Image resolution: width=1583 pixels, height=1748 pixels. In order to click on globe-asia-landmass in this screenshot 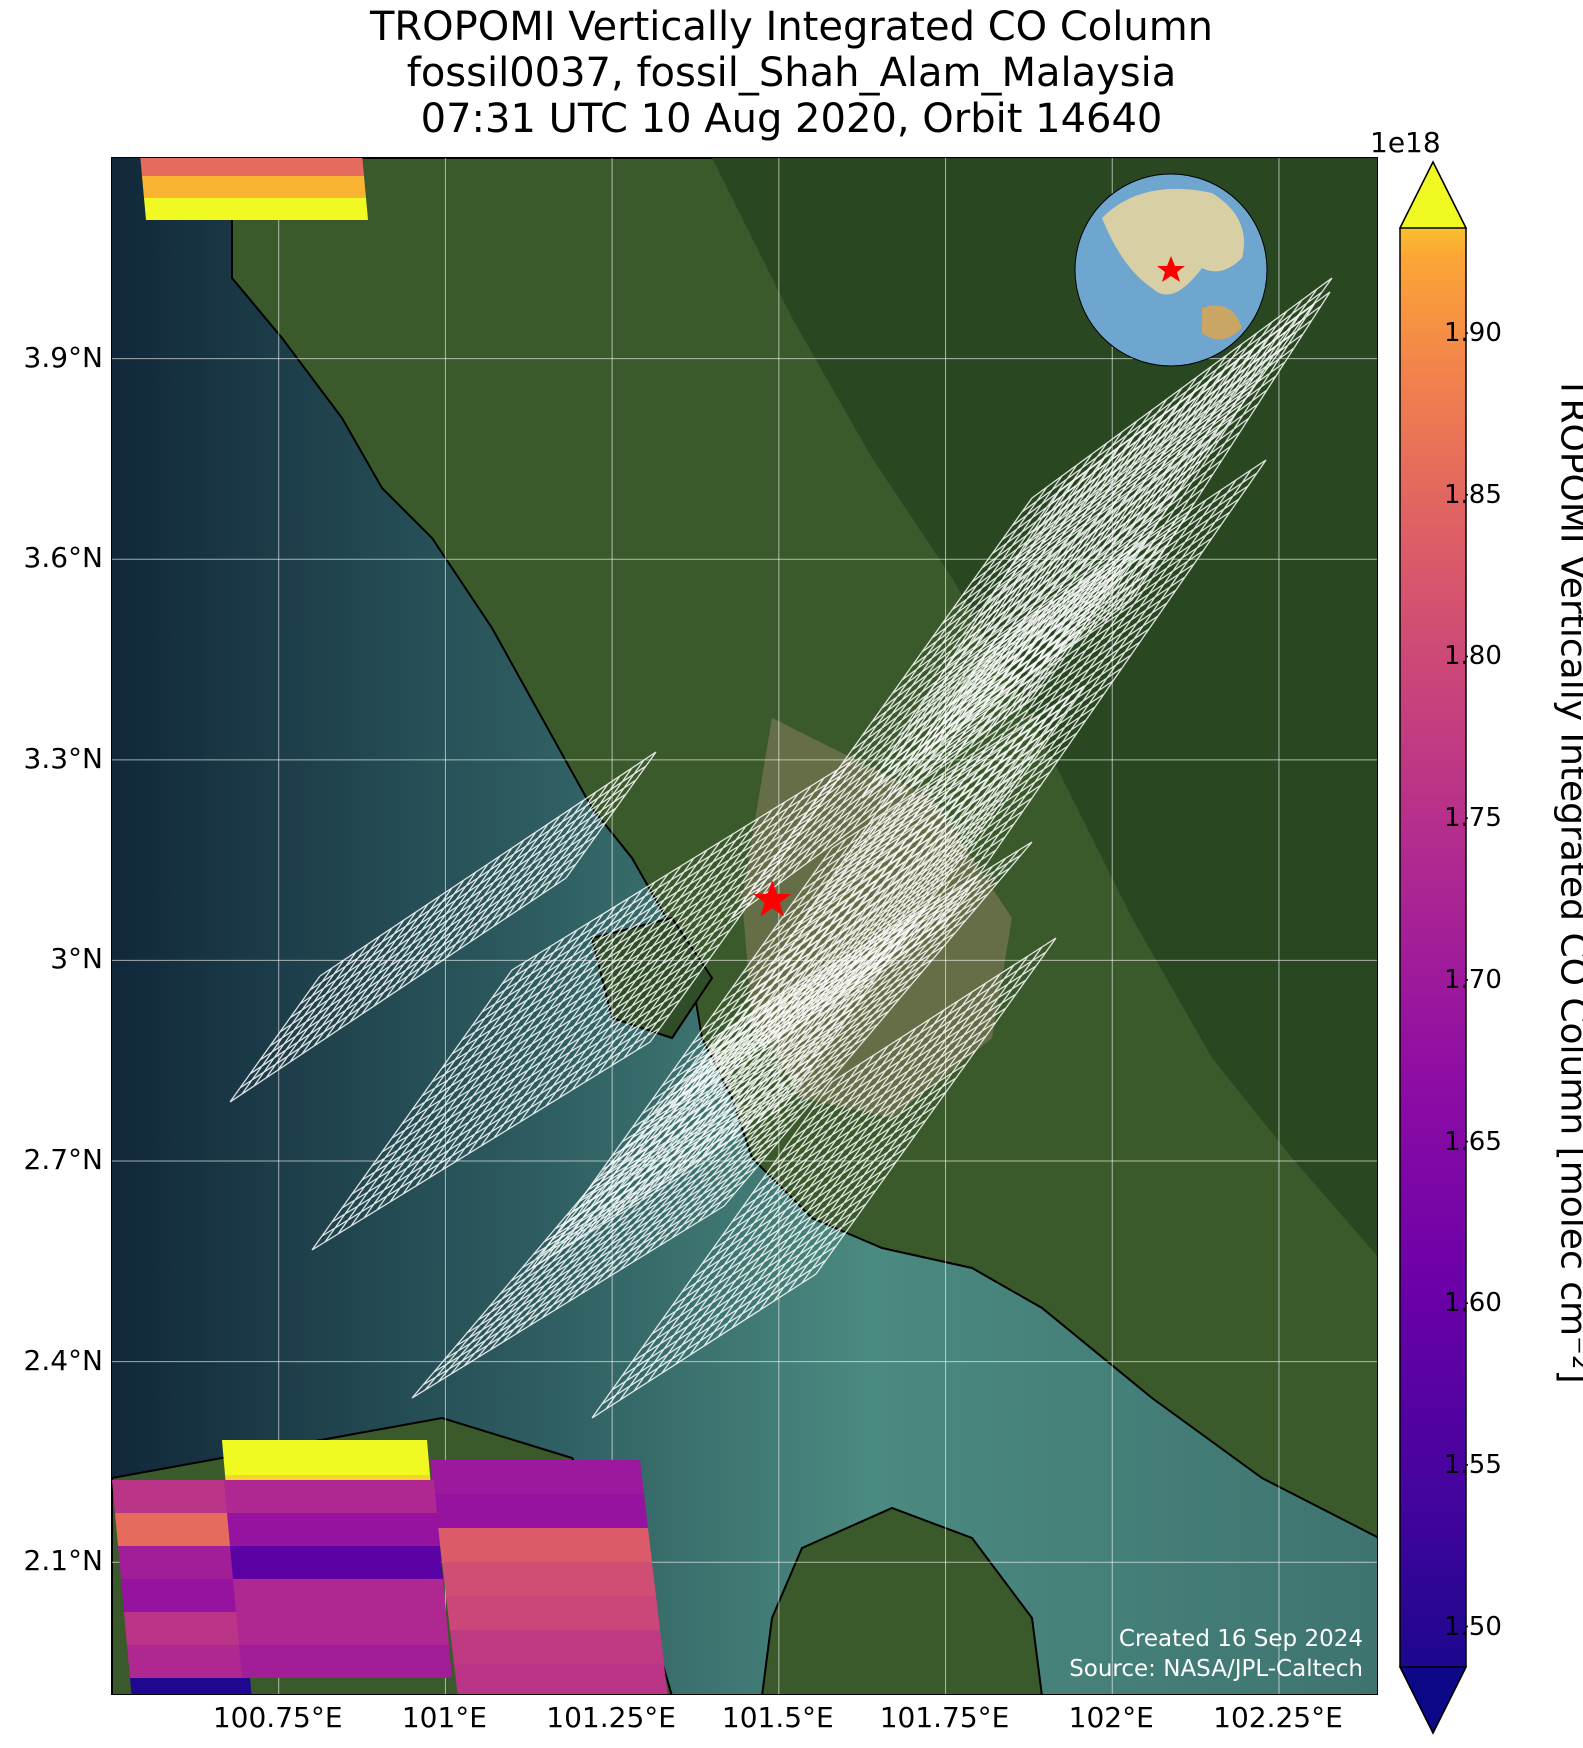, I will do `click(1173, 241)`.